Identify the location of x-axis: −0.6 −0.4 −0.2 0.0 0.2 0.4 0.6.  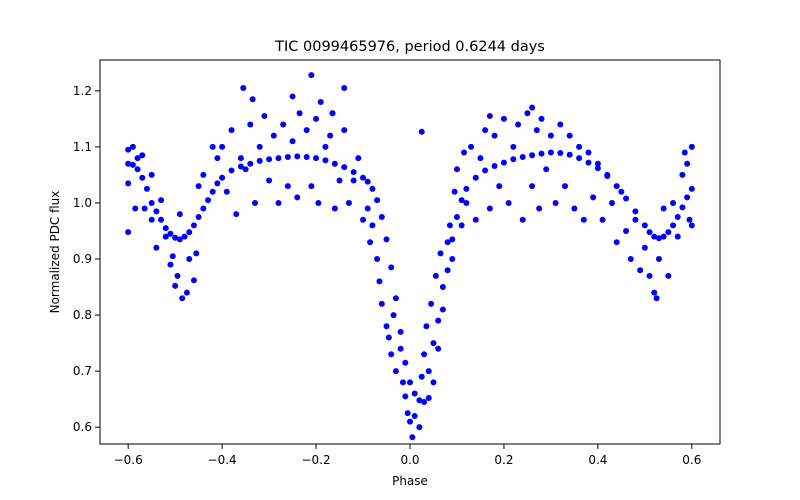
(407, 455).